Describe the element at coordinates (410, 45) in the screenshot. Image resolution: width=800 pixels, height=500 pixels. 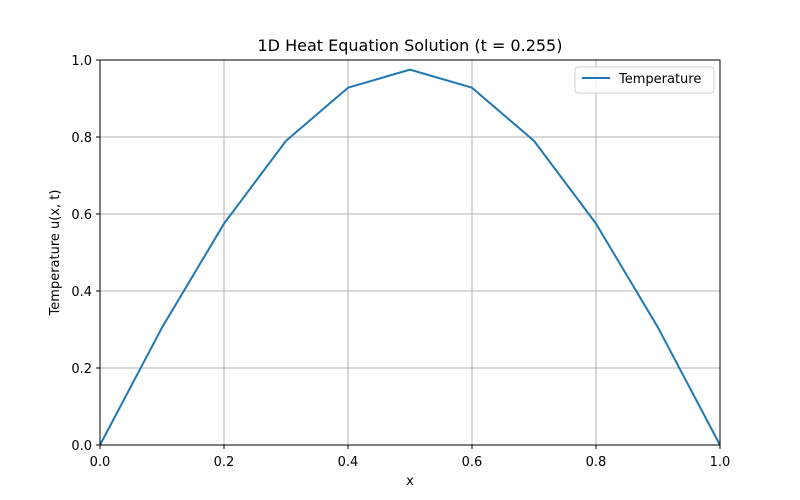
I see `chart-title: 1D Heat Equation Solution (t = 0.255)` at that location.